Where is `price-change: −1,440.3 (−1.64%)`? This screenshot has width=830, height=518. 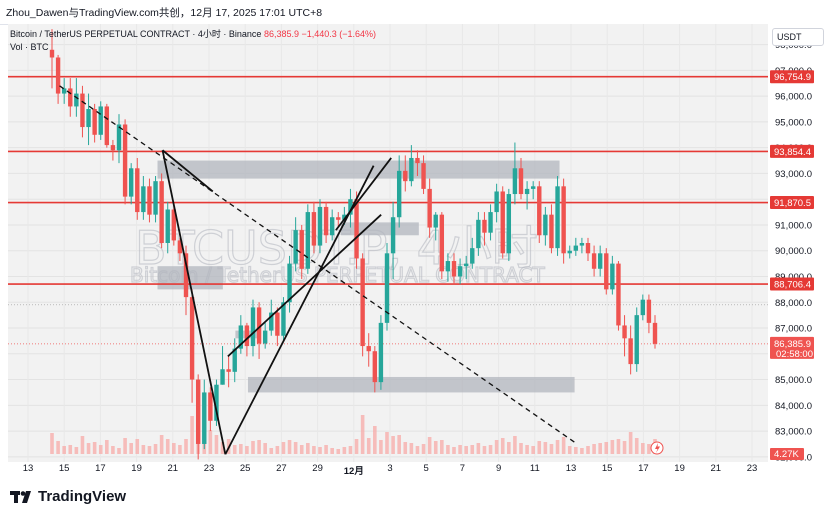 price-change: −1,440.3 (−1.64%) is located at coordinates (339, 34).